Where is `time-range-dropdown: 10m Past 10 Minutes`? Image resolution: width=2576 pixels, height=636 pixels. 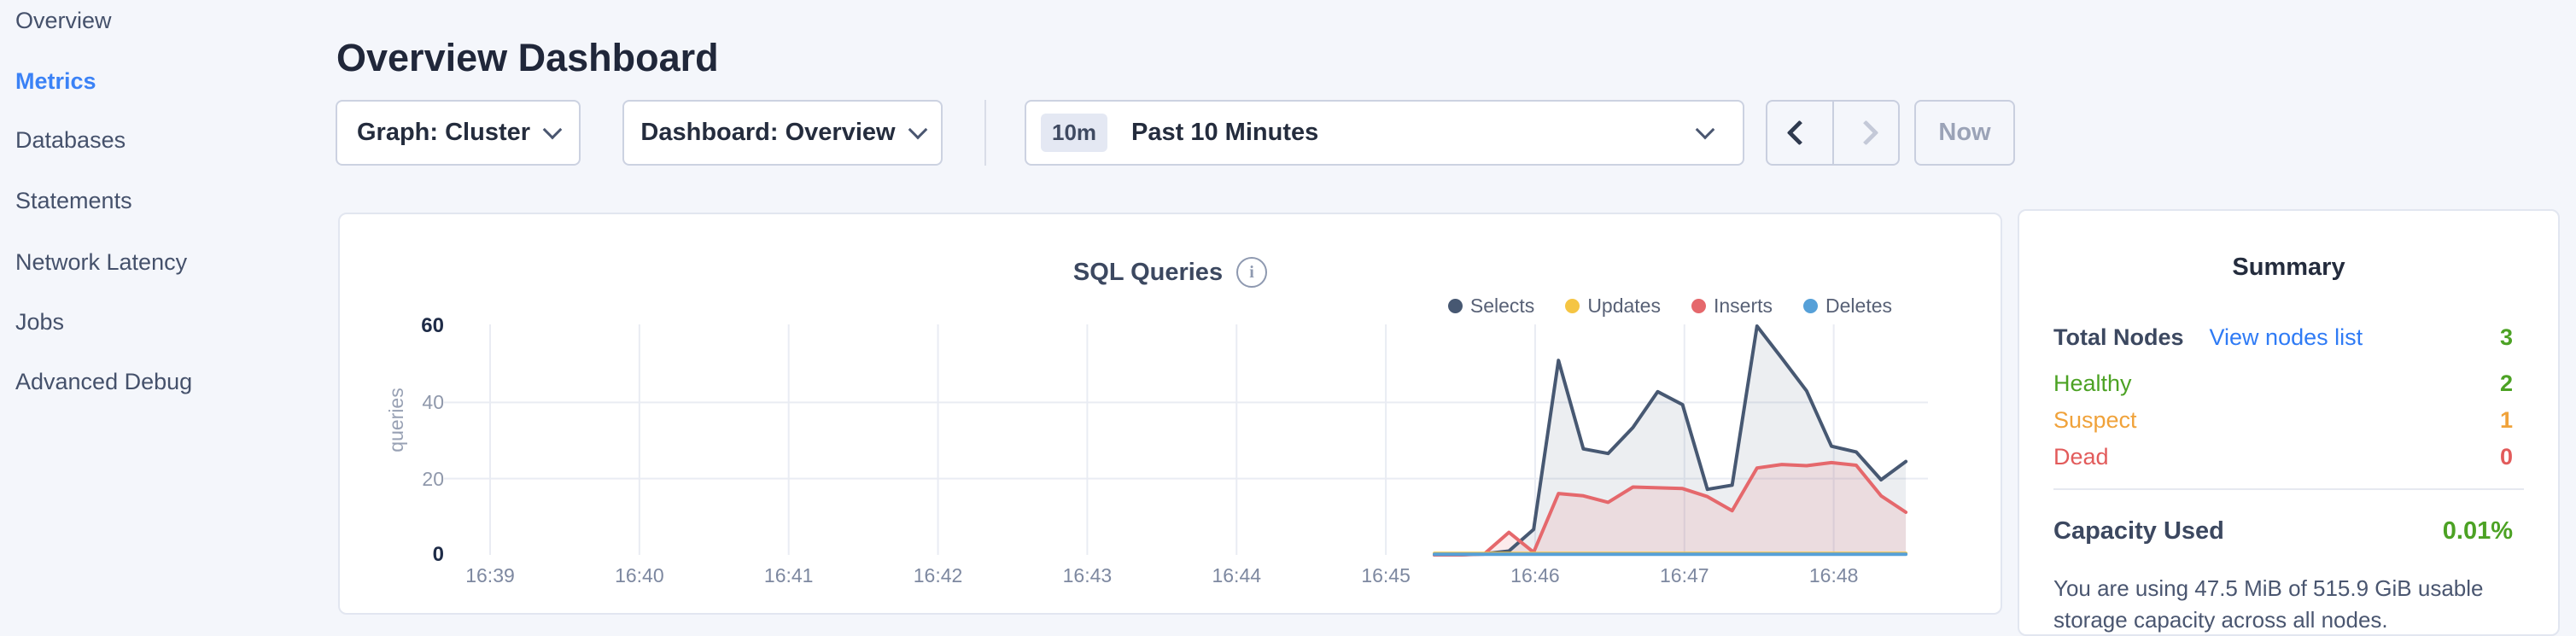
time-range-dropdown: 10m Past 10 Minutes is located at coordinates (1384, 133).